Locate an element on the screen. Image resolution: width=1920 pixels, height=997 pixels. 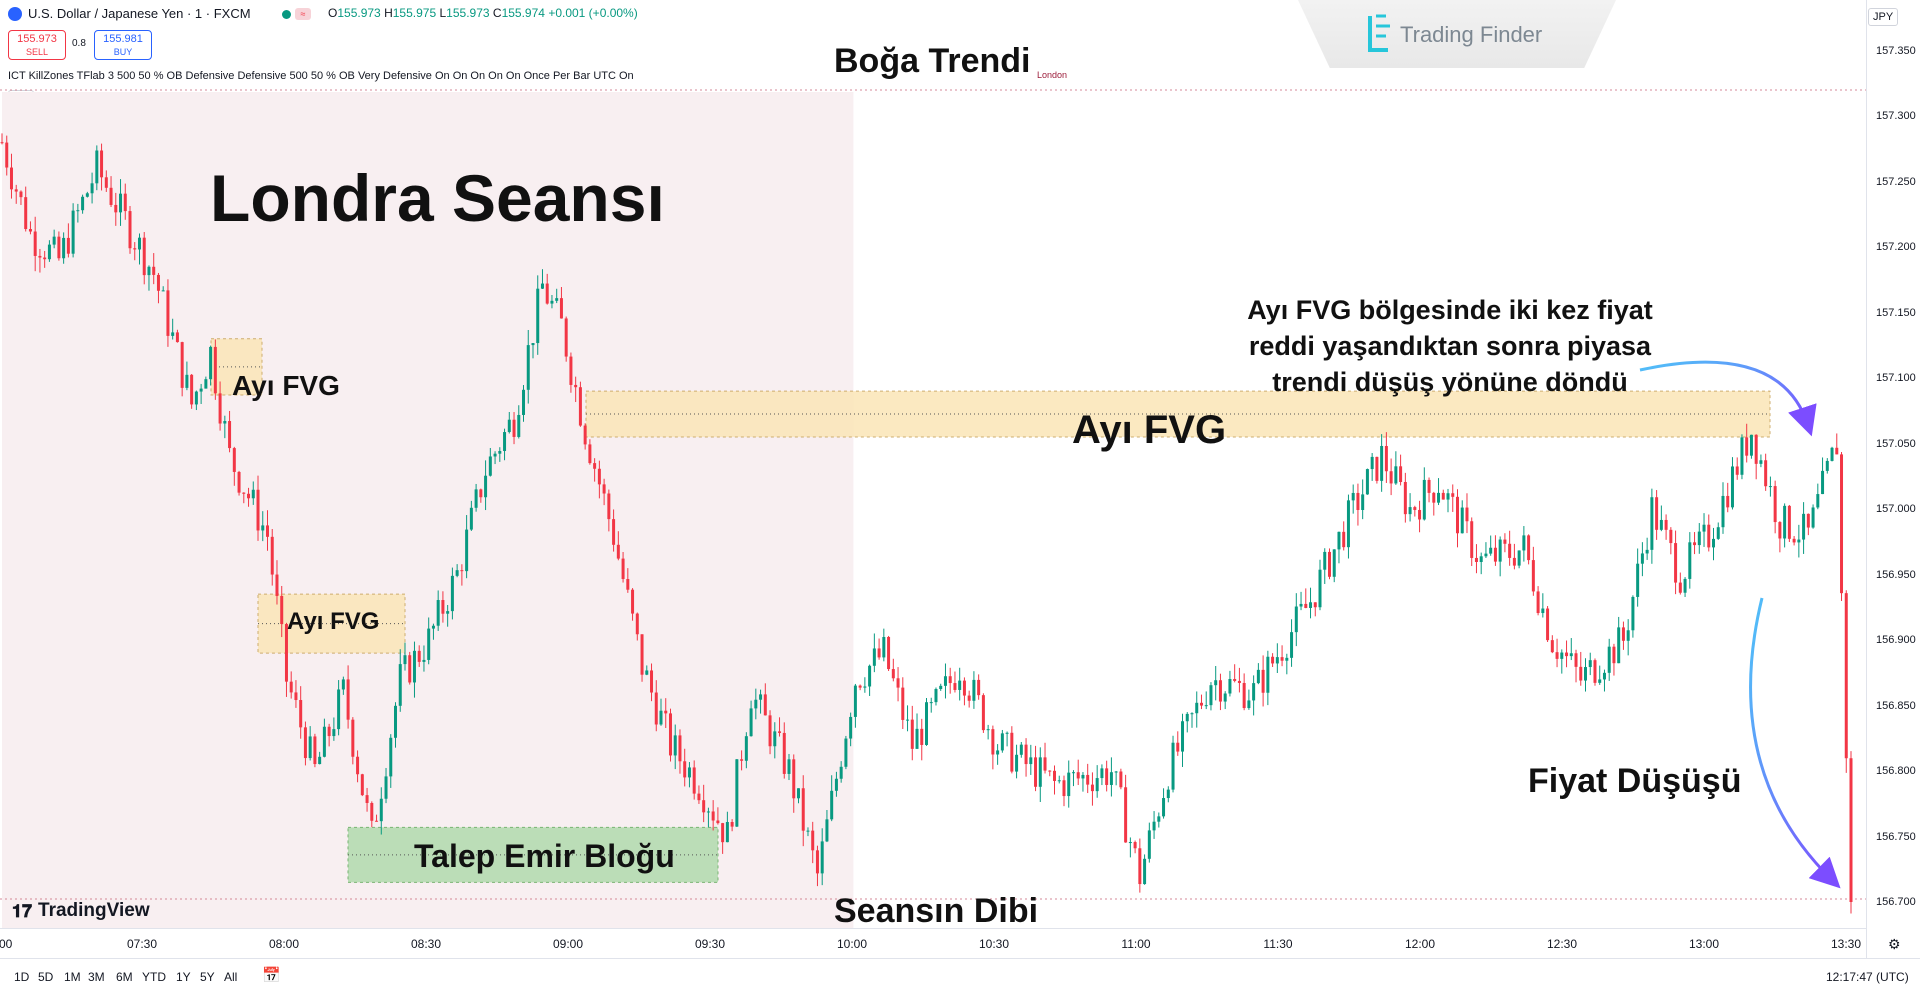
note-line: reddi yaşandıktan sonra piyasa is located at coordinates (1450, 346).